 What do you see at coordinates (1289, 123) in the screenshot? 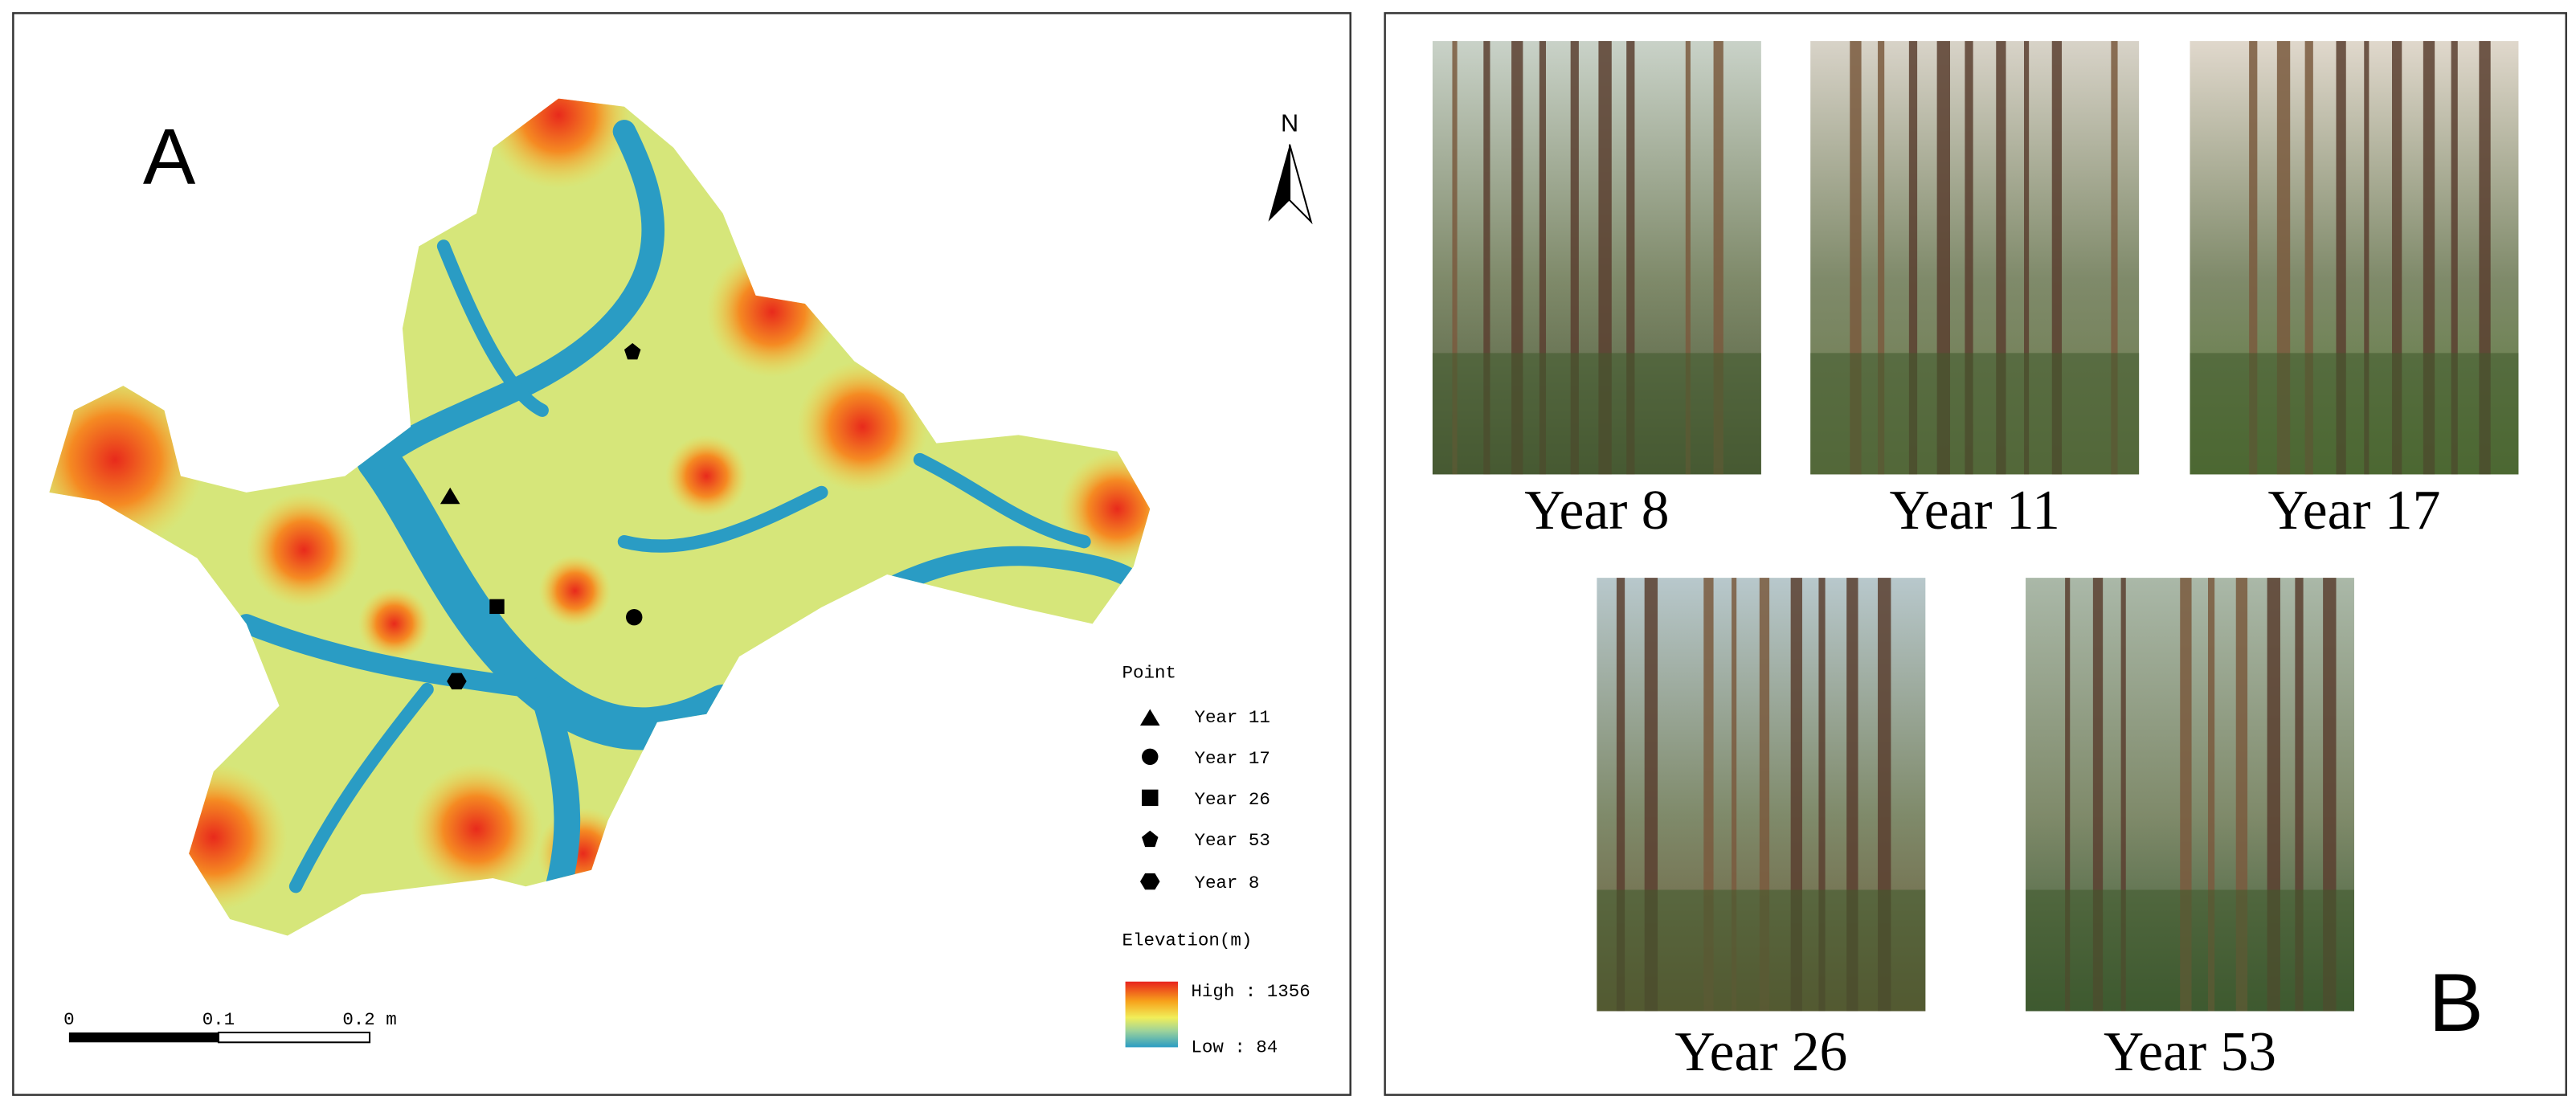
I see `north-label: N` at bounding box center [1289, 123].